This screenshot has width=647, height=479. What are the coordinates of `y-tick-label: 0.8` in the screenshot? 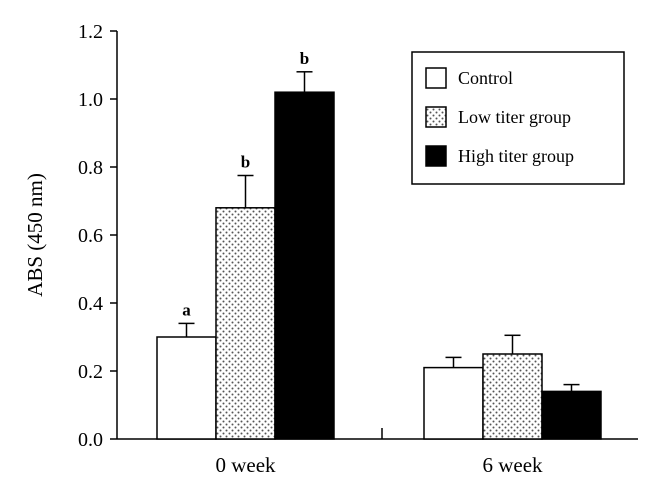 It's located at (90, 168).